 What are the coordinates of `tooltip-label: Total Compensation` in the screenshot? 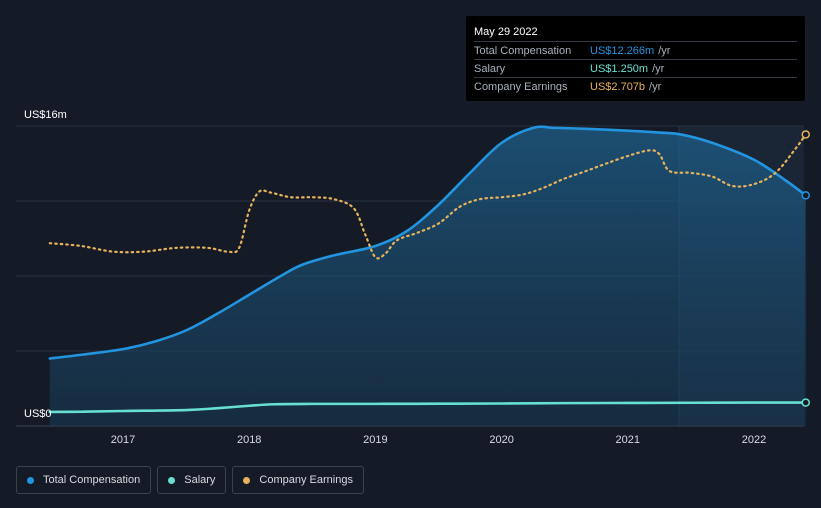 It's located at (523, 50).